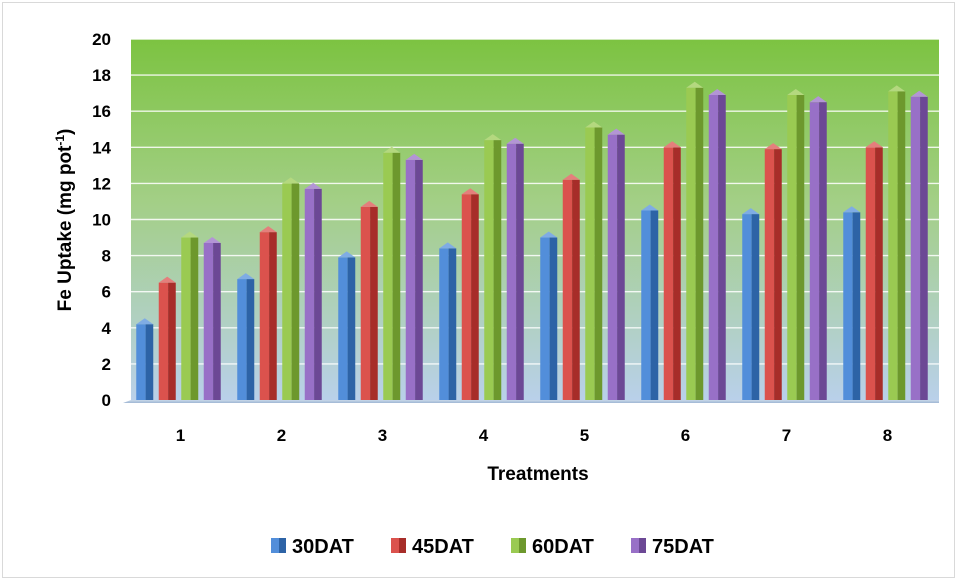  What do you see at coordinates (101, 183) in the screenshot?
I see `y-tick-label: 12` at bounding box center [101, 183].